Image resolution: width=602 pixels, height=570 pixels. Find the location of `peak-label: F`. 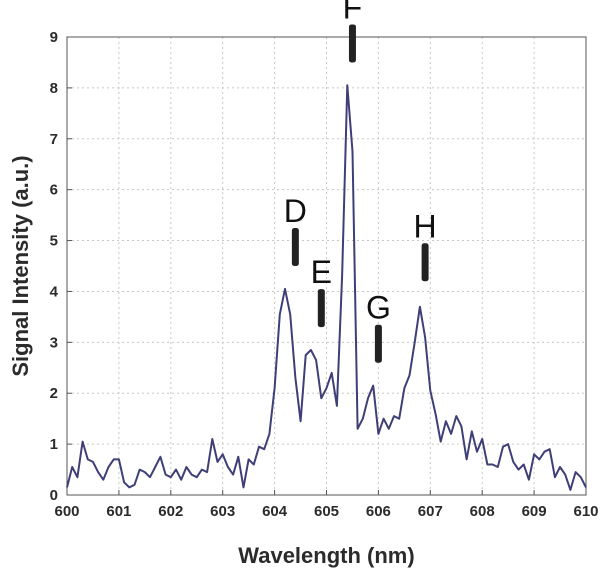

peak-label: F is located at coordinates (353, 12).